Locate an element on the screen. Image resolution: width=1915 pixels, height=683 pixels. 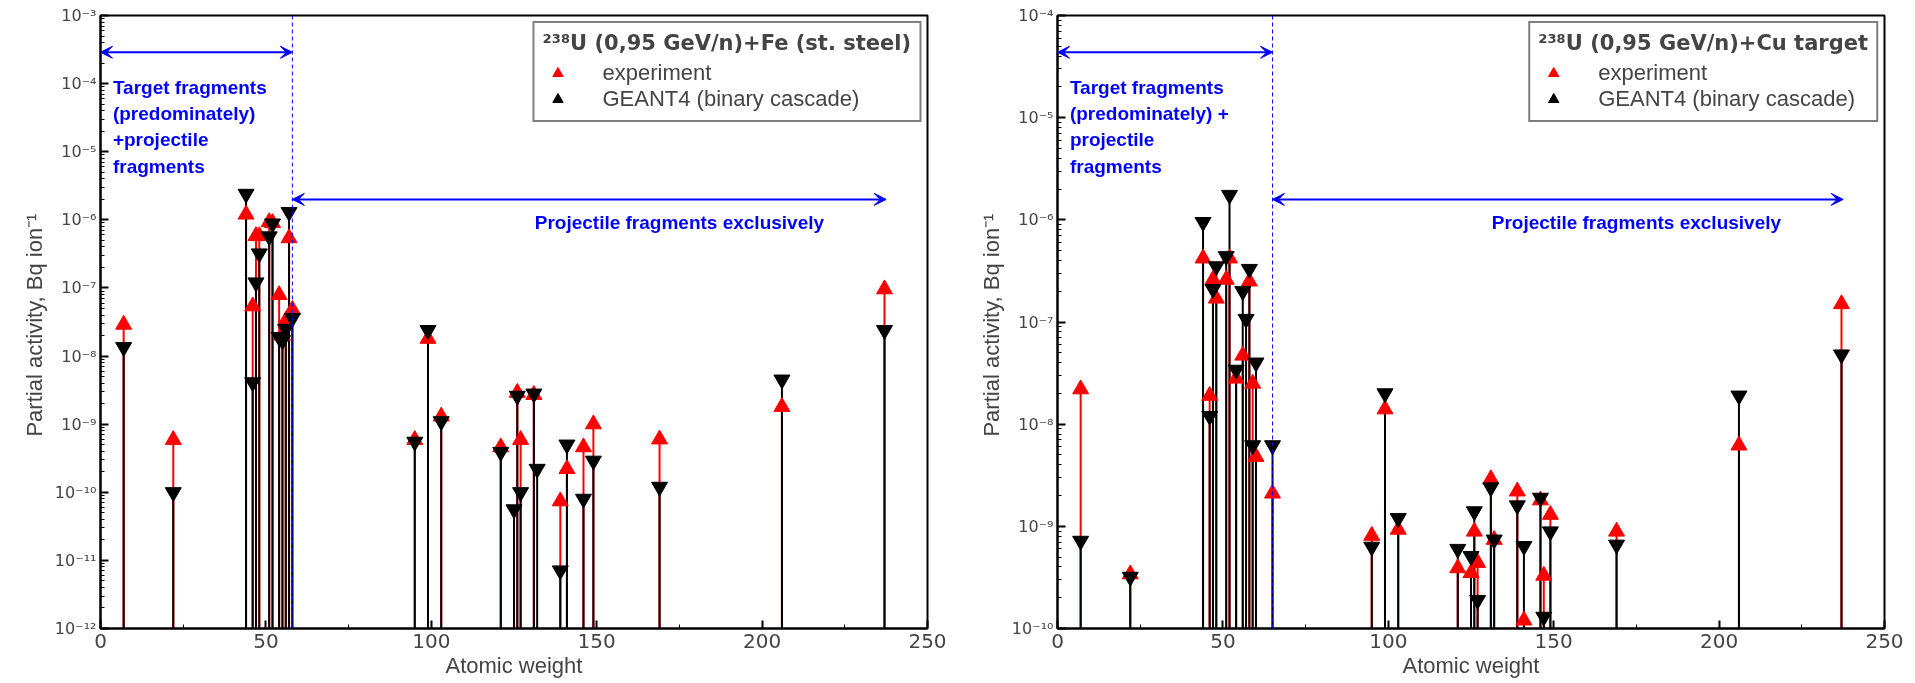
annotation: Target fragments (predominately) + projectile fragments is located at coordinates (1149, 126).